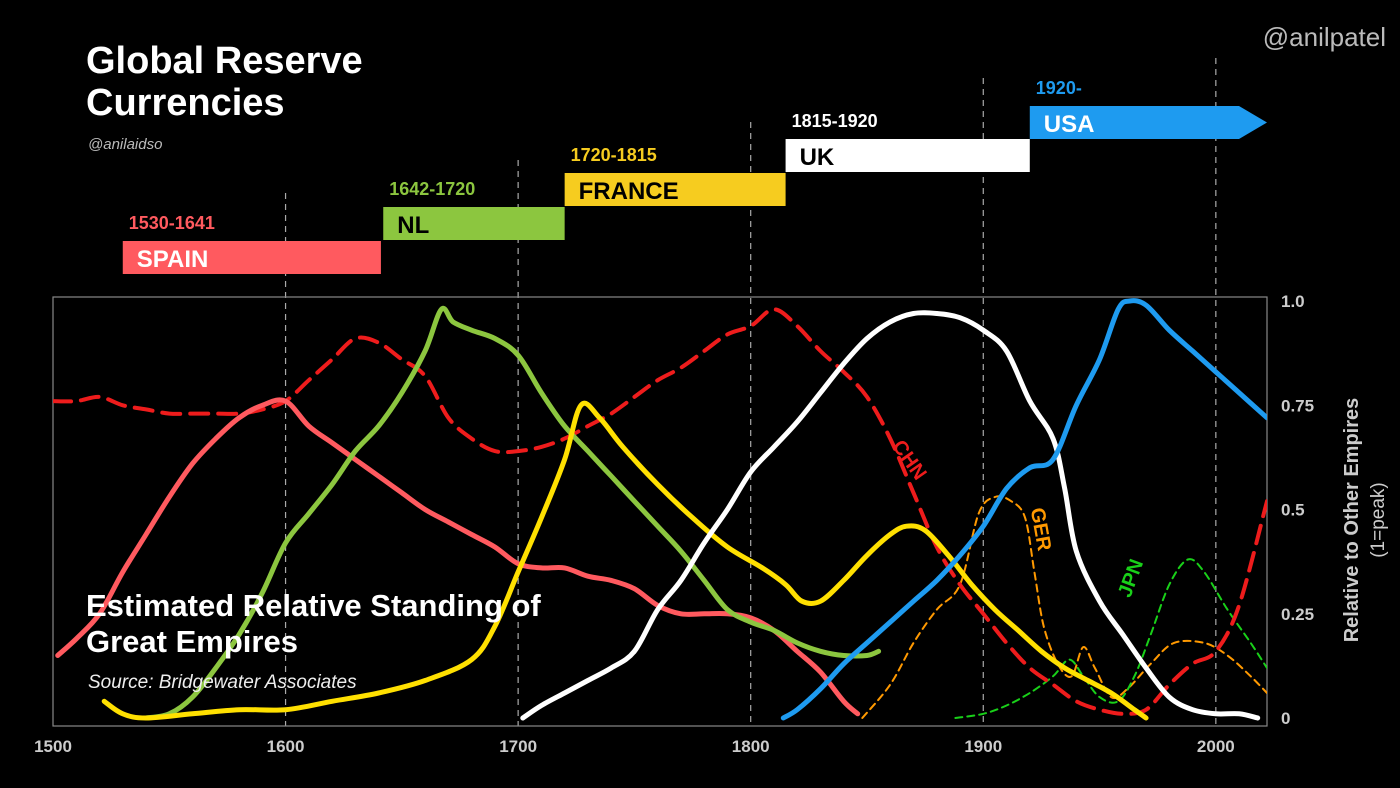 The width and height of the screenshot is (1400, 788). I want to click on y-tick-0: 0, so click(1285, 718).